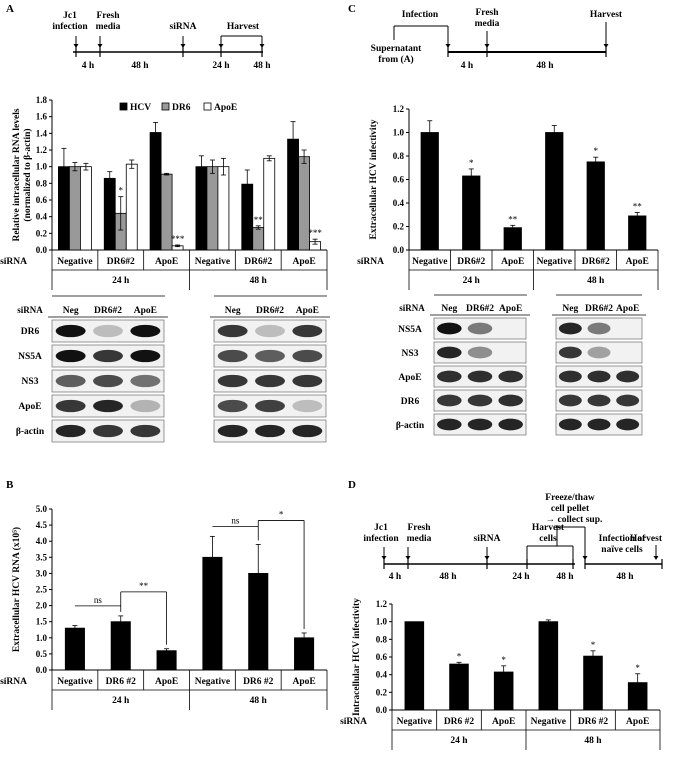 Image resolution: width=675 pixels, height=765 pixels. What do you see at coordinates (121, 281) in the screenshot?
I see `chart-A-group-label: 24 h` at bounding box center [121, 281].